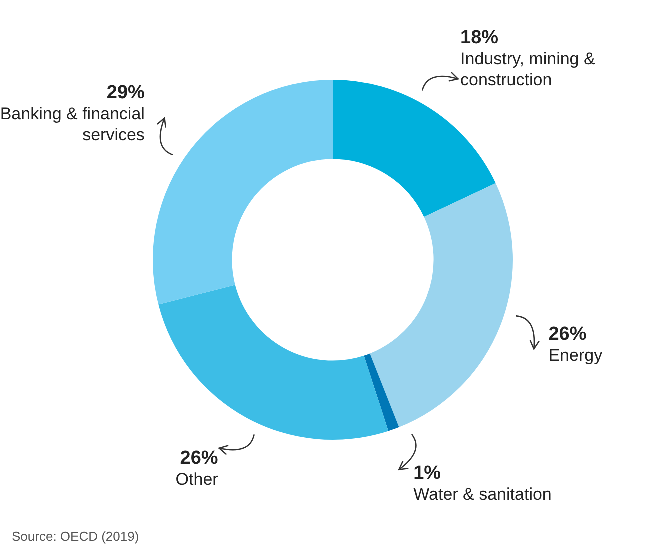  What do you see at coordinates (428, 473) in the screenshot?
I see `data-label: 1%` at bounding box center [428, 473].